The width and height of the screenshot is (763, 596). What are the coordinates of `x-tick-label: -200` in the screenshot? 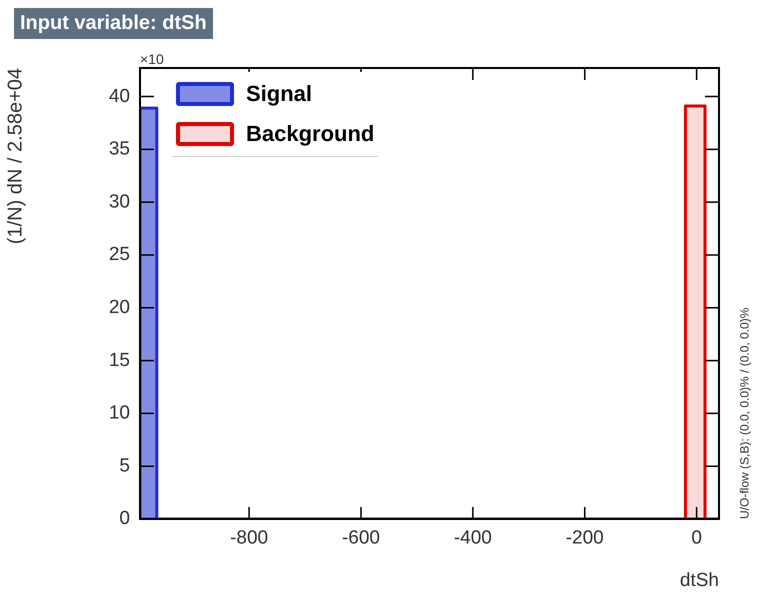 It's located at (585, 538).